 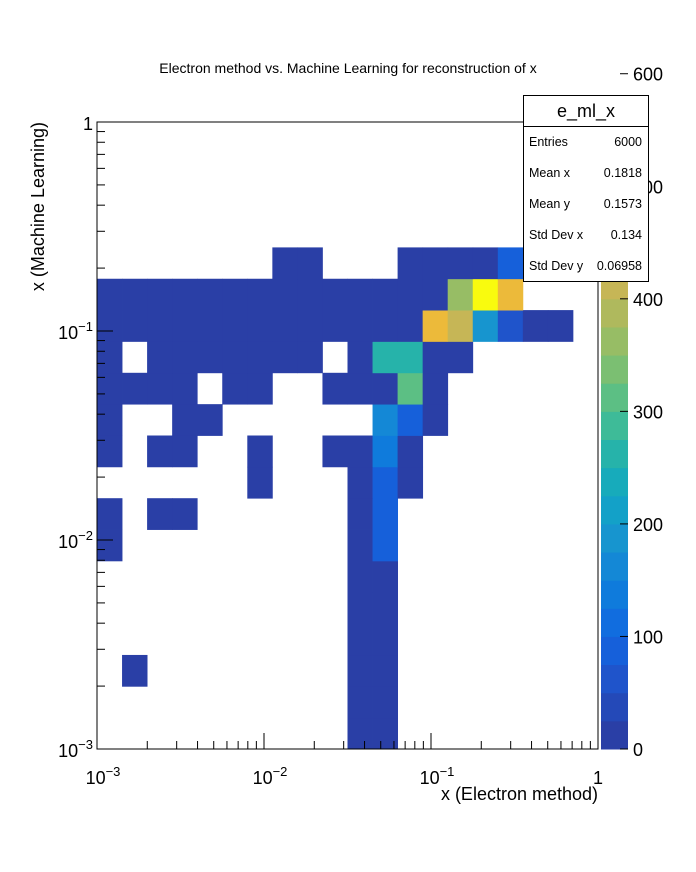 I want to click on stats-key: Std Dev y, so click(x=556, y=266).